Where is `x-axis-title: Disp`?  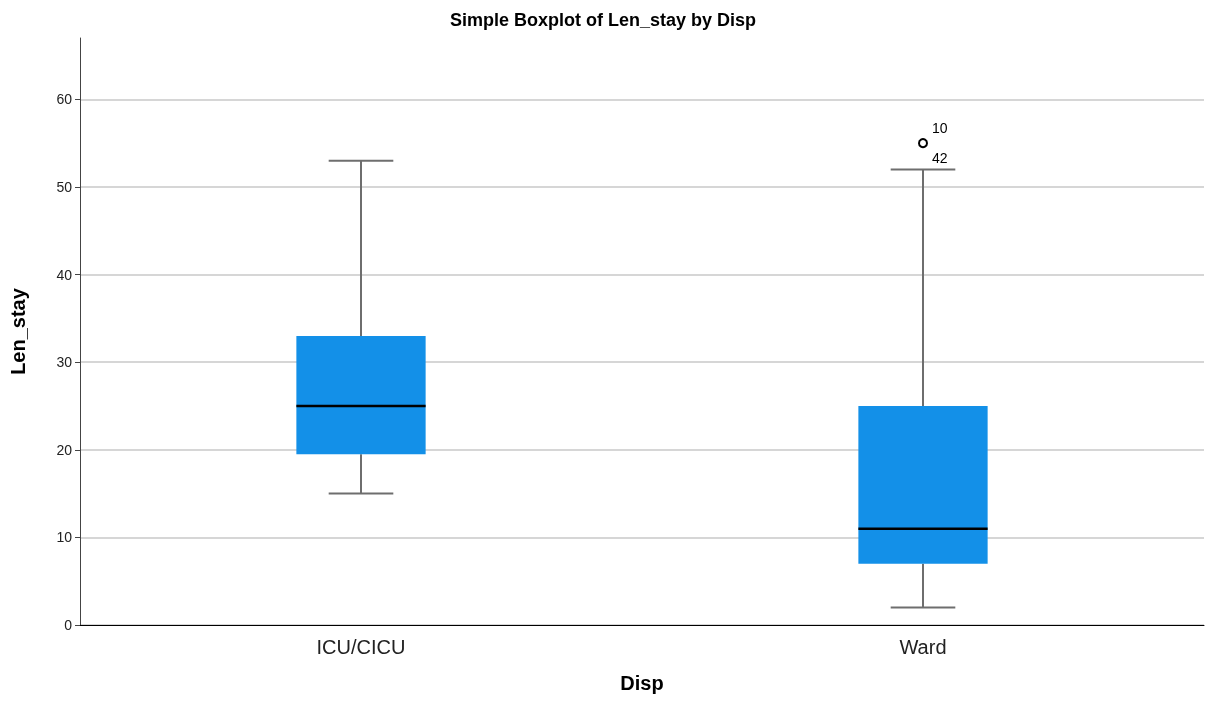 x-axis-title: Disp is located at coordinates (642, 683).